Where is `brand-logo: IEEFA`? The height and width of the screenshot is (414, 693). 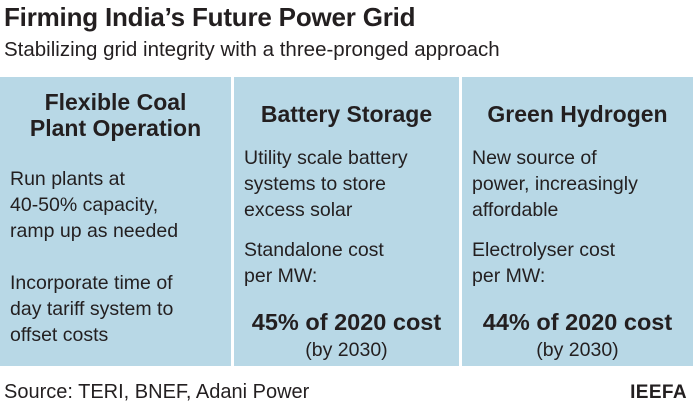
brand-logo: IEEFA is located at coordinates (658, 392).